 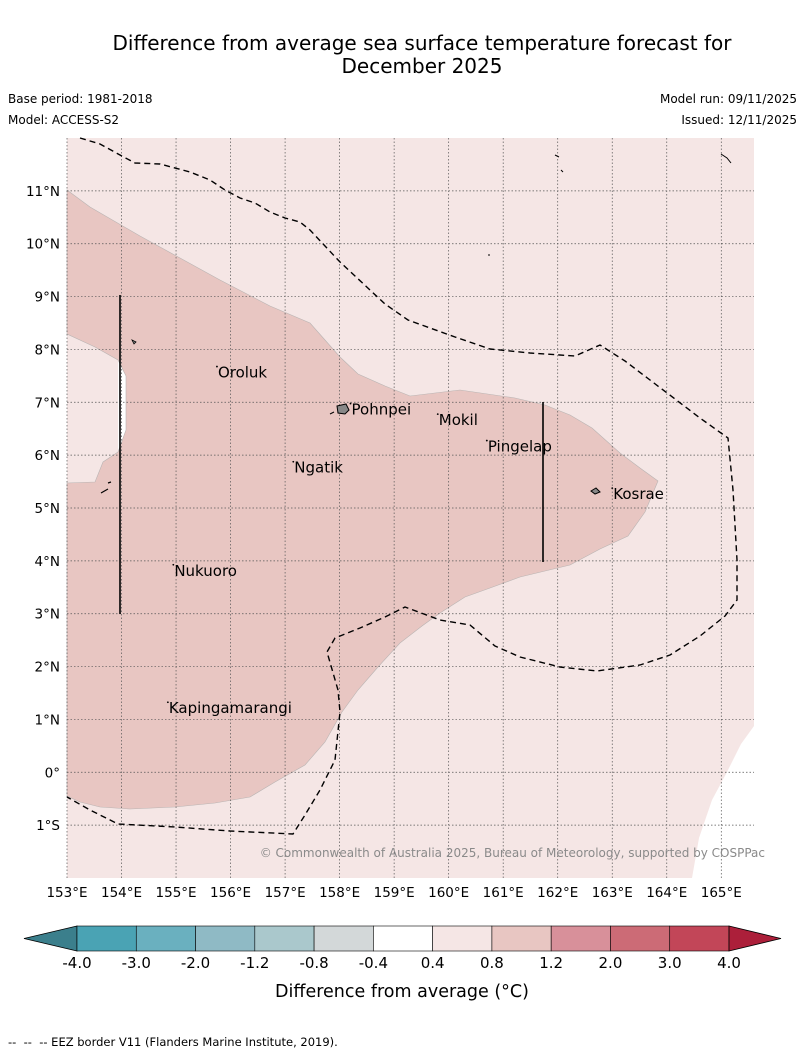 What do you see at coordinates (230, 708) in the screenshot?
I see `place-label: Kapingamarangi` at bounding box center [230, 708].